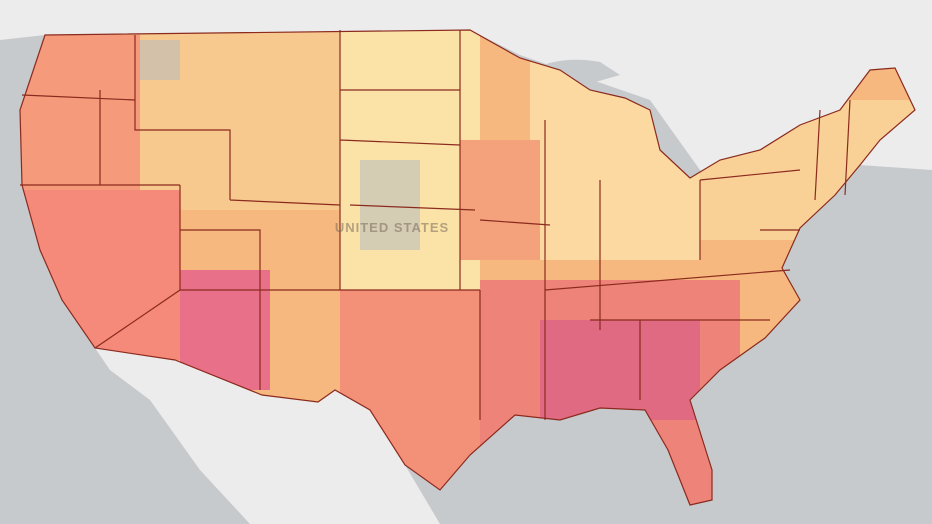 The image size is (932, 524). Describe the element at coordinates (500, 200) in the screenshot. I see `iowa-missouri-region` at that location.